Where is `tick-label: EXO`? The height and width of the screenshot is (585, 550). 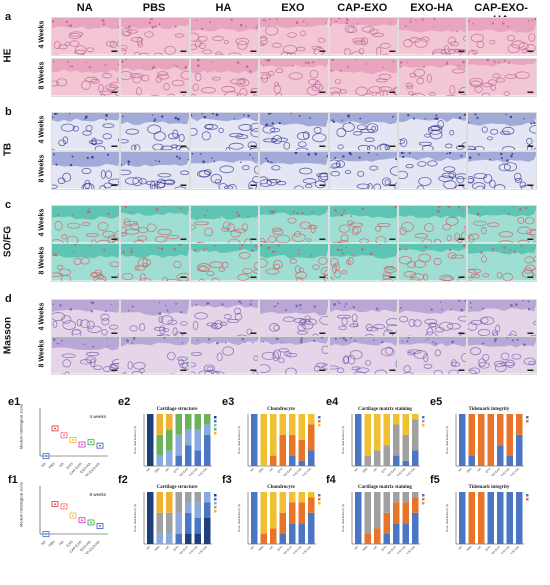 tick-label: EXO is located at coordinates (280, 470).